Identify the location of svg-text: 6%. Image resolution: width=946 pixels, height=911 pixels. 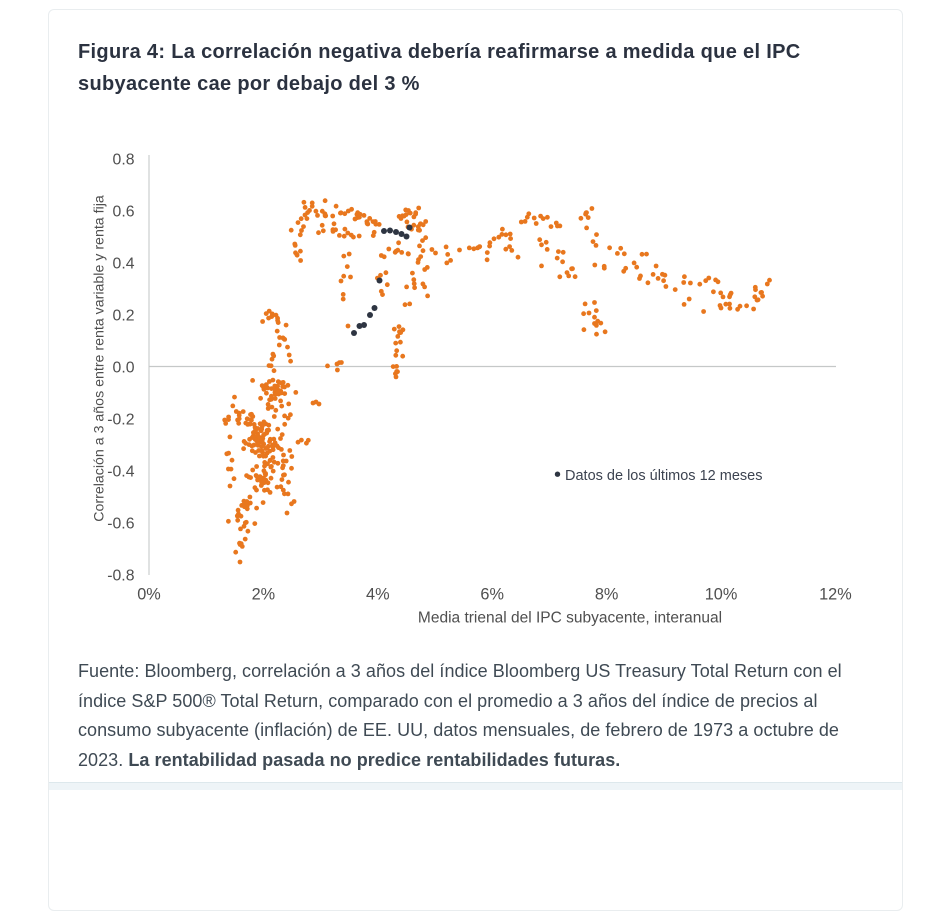
(492, 595).